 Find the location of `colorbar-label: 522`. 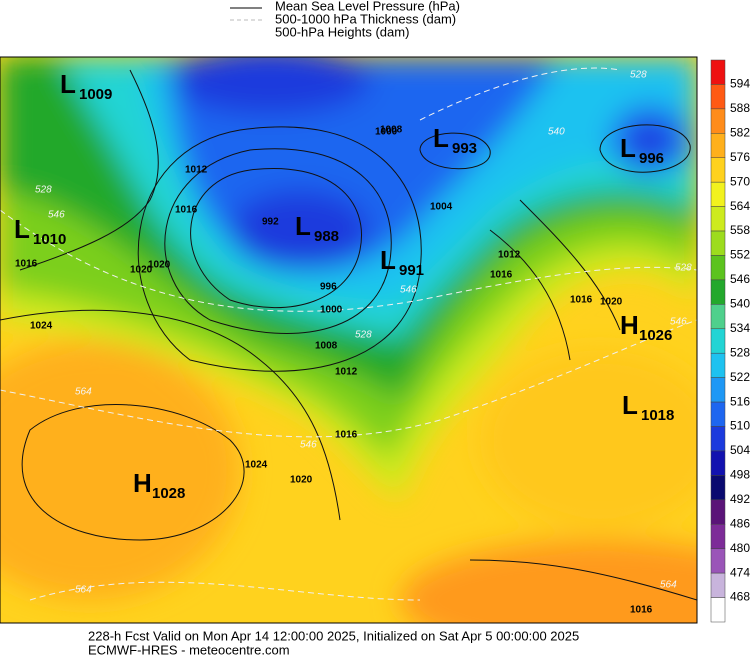

colorbar-label: 522 is located at coordinates (740, 377).